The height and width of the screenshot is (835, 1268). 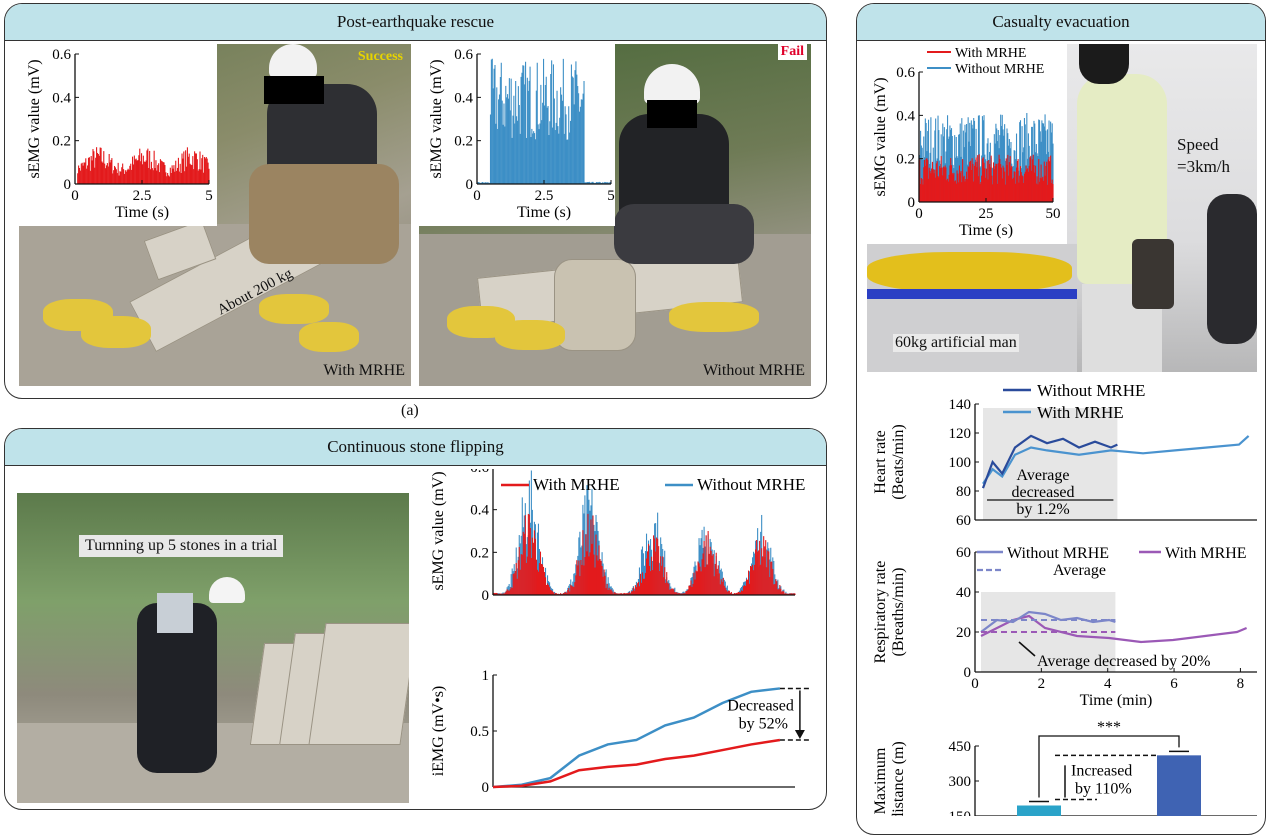 I want to click on speed-label-line2: =3km/h, so click(x=1204, y=166).